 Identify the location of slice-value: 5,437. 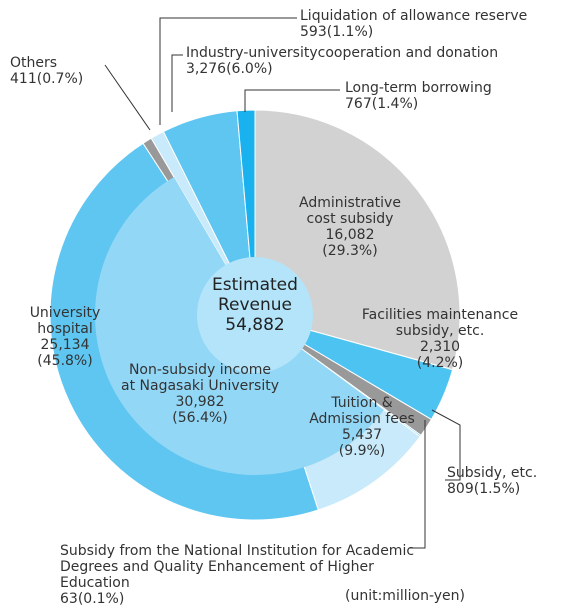
(362, 435).